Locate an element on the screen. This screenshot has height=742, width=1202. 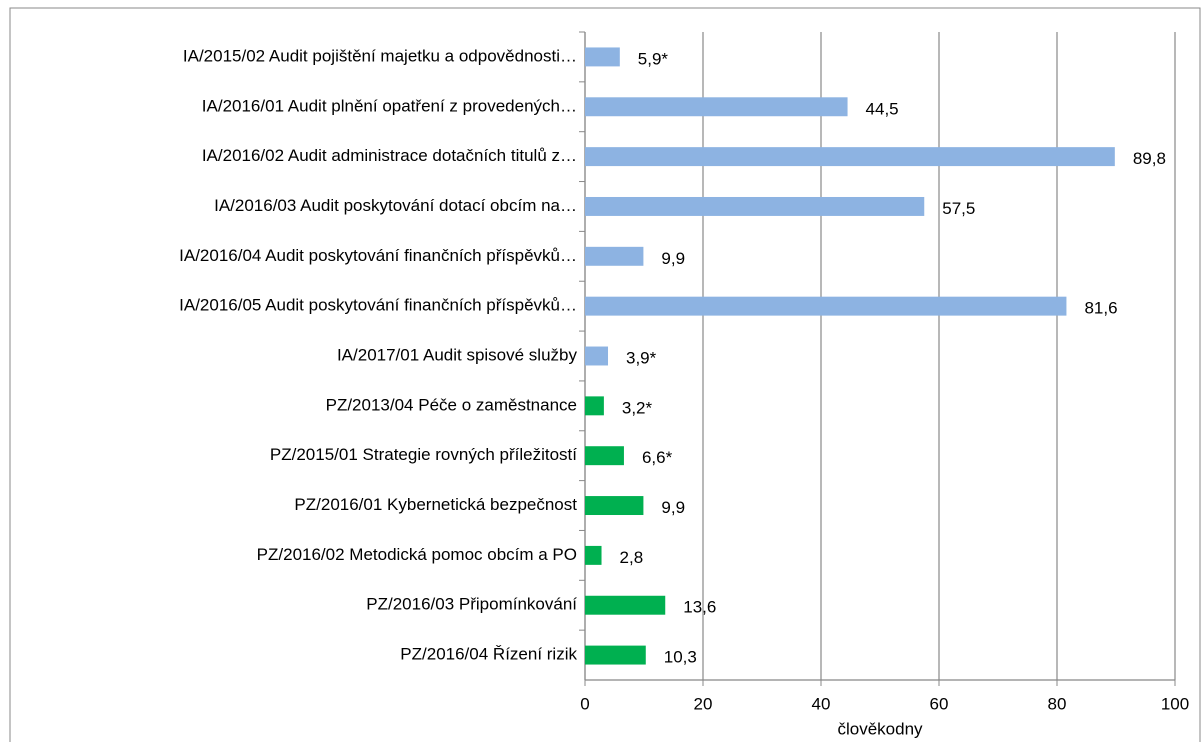
y-tick-label: PZ/2016/01 Kybernetická bezpečnost is located at coordinates (435, 504).